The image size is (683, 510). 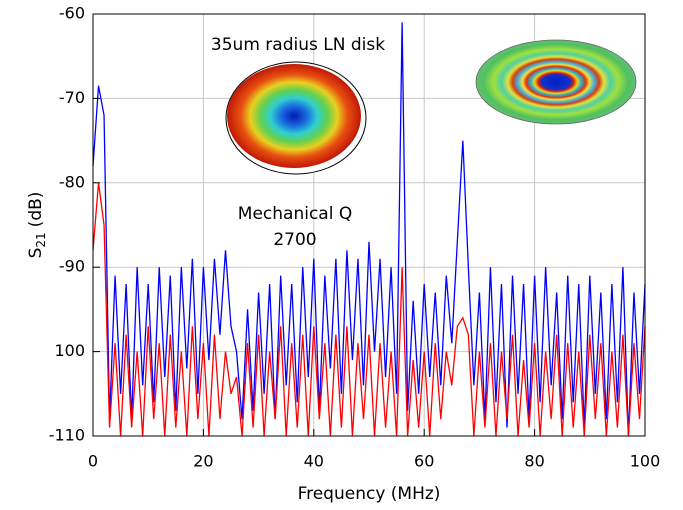 I want to click on annotation: 2700, so click(x=294, y=240).